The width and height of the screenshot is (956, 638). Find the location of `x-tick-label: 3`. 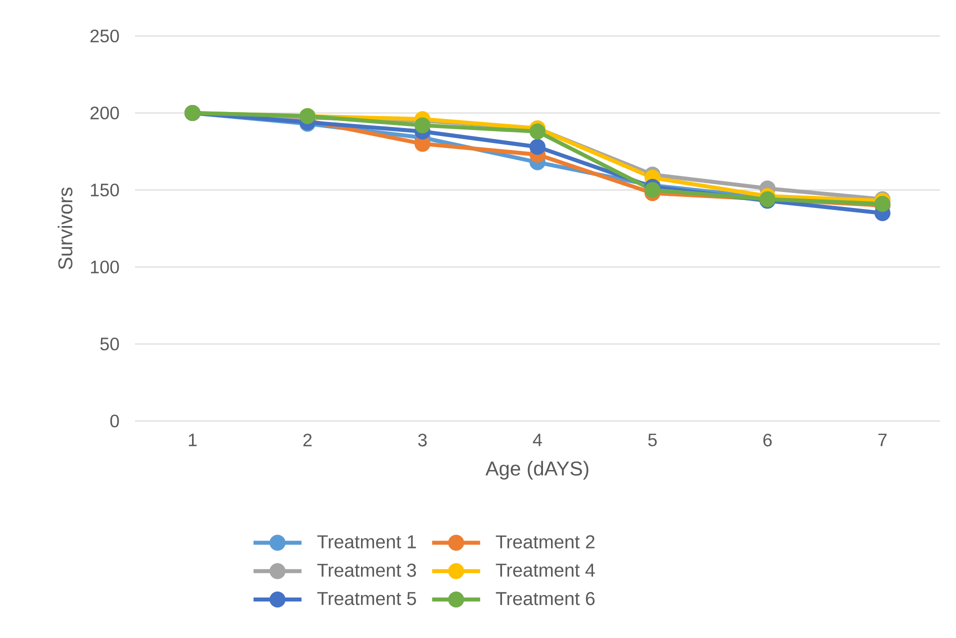

x-tick-label: 3 is located at coordinates (422, 440).